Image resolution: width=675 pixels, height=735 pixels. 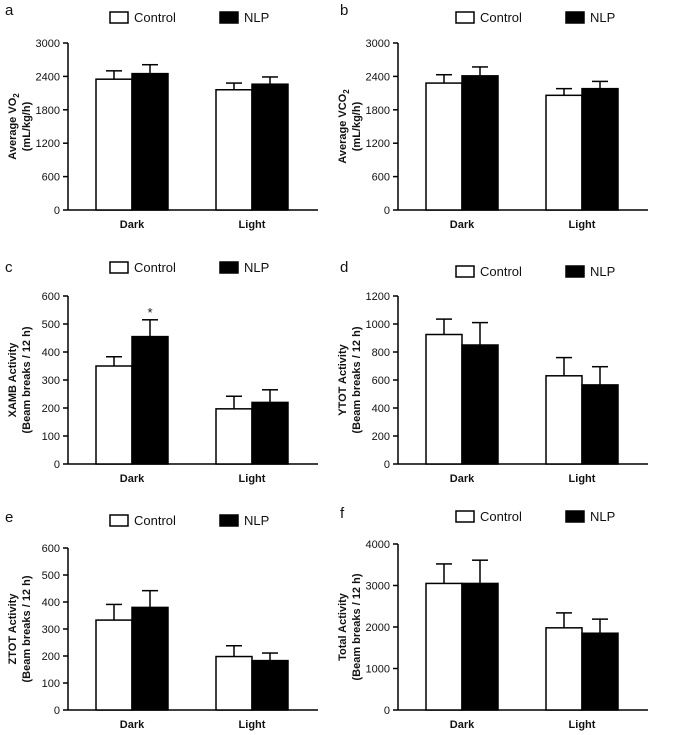 I want to click on panel-letter: c, so click(x=9, y=267).